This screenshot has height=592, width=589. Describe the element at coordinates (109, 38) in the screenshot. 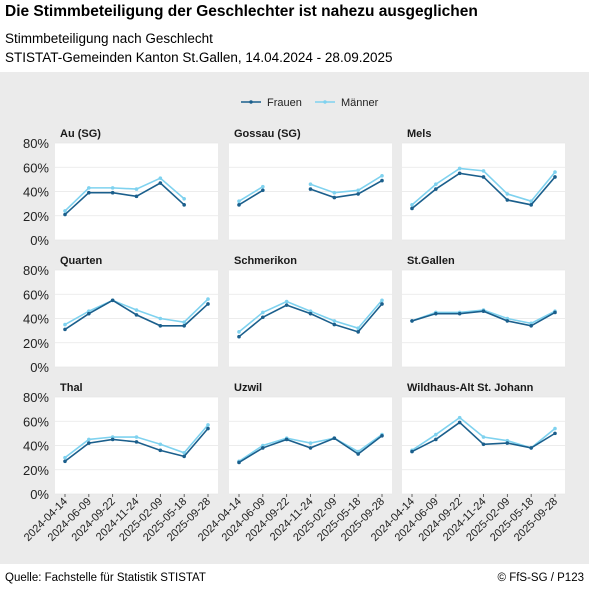

I see `chart-subtitle: Stimmbeteiligung nach Geschlecht` at that location.